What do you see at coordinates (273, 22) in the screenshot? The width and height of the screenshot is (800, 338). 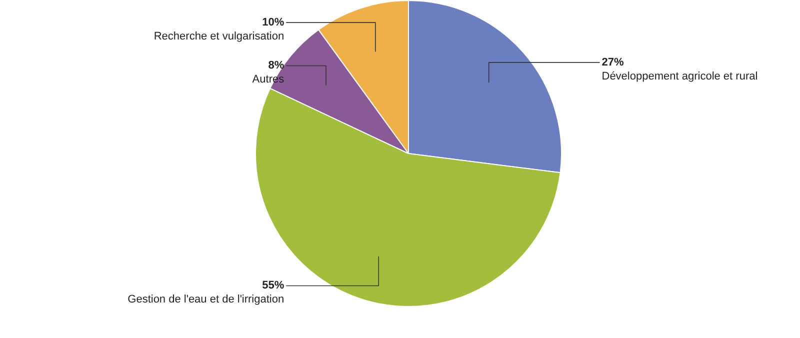 I see `data-label: 10%` at bounding box center [273, 22].